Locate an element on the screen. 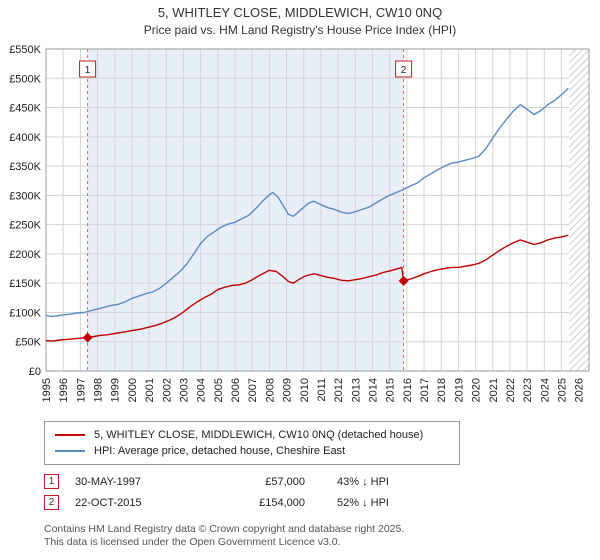  y-tick-label: £550K is located at coordinates (25, 50).